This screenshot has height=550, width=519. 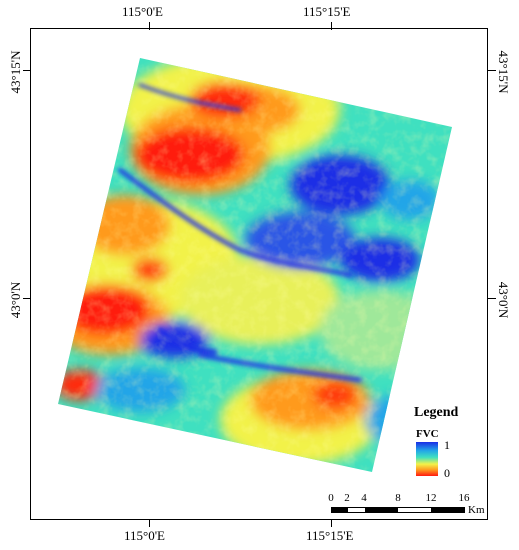 I want to click on legend-color-ramp, so click(x=427, y=459).